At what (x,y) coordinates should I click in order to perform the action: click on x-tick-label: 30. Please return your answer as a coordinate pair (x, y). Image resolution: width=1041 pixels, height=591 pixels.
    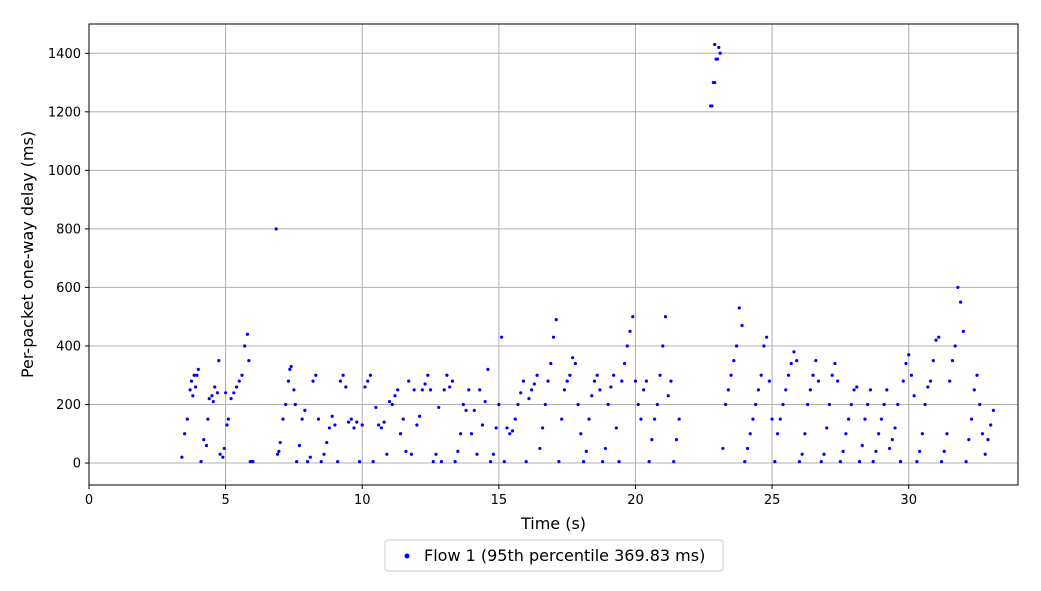
    Looking at the image, I should click on (908, 500).